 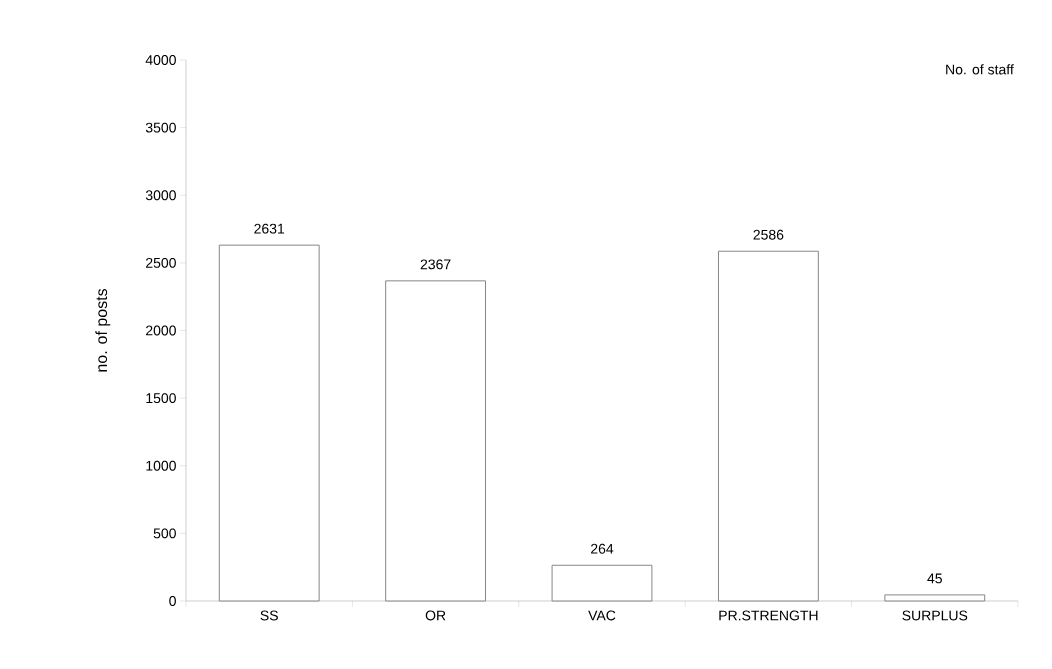 What do you see at coordinates (269, 228) in the screenshot?
I see `data-label: 2631` at bounding box center [269, 228].